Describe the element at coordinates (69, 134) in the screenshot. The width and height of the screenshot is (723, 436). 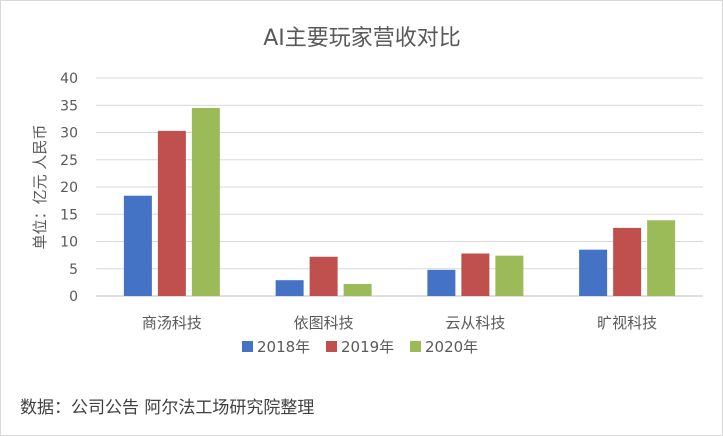
I see `y-tick-label: 30` at that location.